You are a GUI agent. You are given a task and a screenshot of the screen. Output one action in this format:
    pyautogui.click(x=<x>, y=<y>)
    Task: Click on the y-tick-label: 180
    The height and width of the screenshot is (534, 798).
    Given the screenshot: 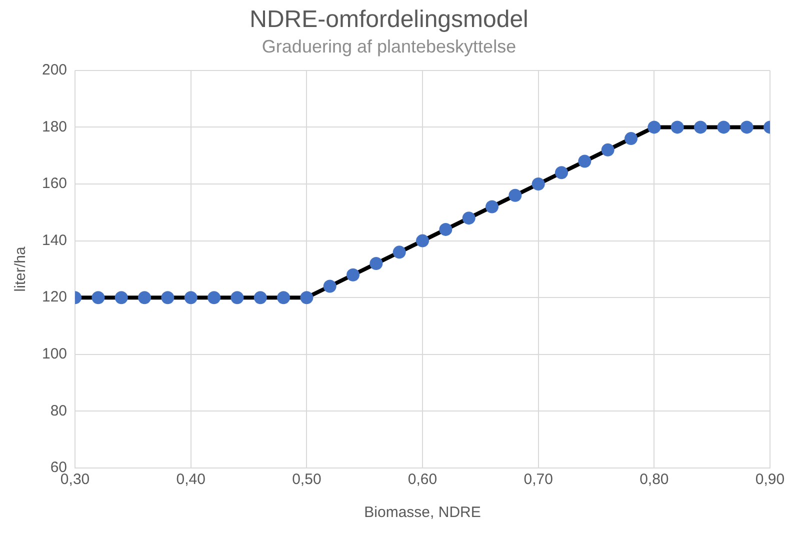 What is the action you would take?
    pyautogui.click(x=55, y=127)
    